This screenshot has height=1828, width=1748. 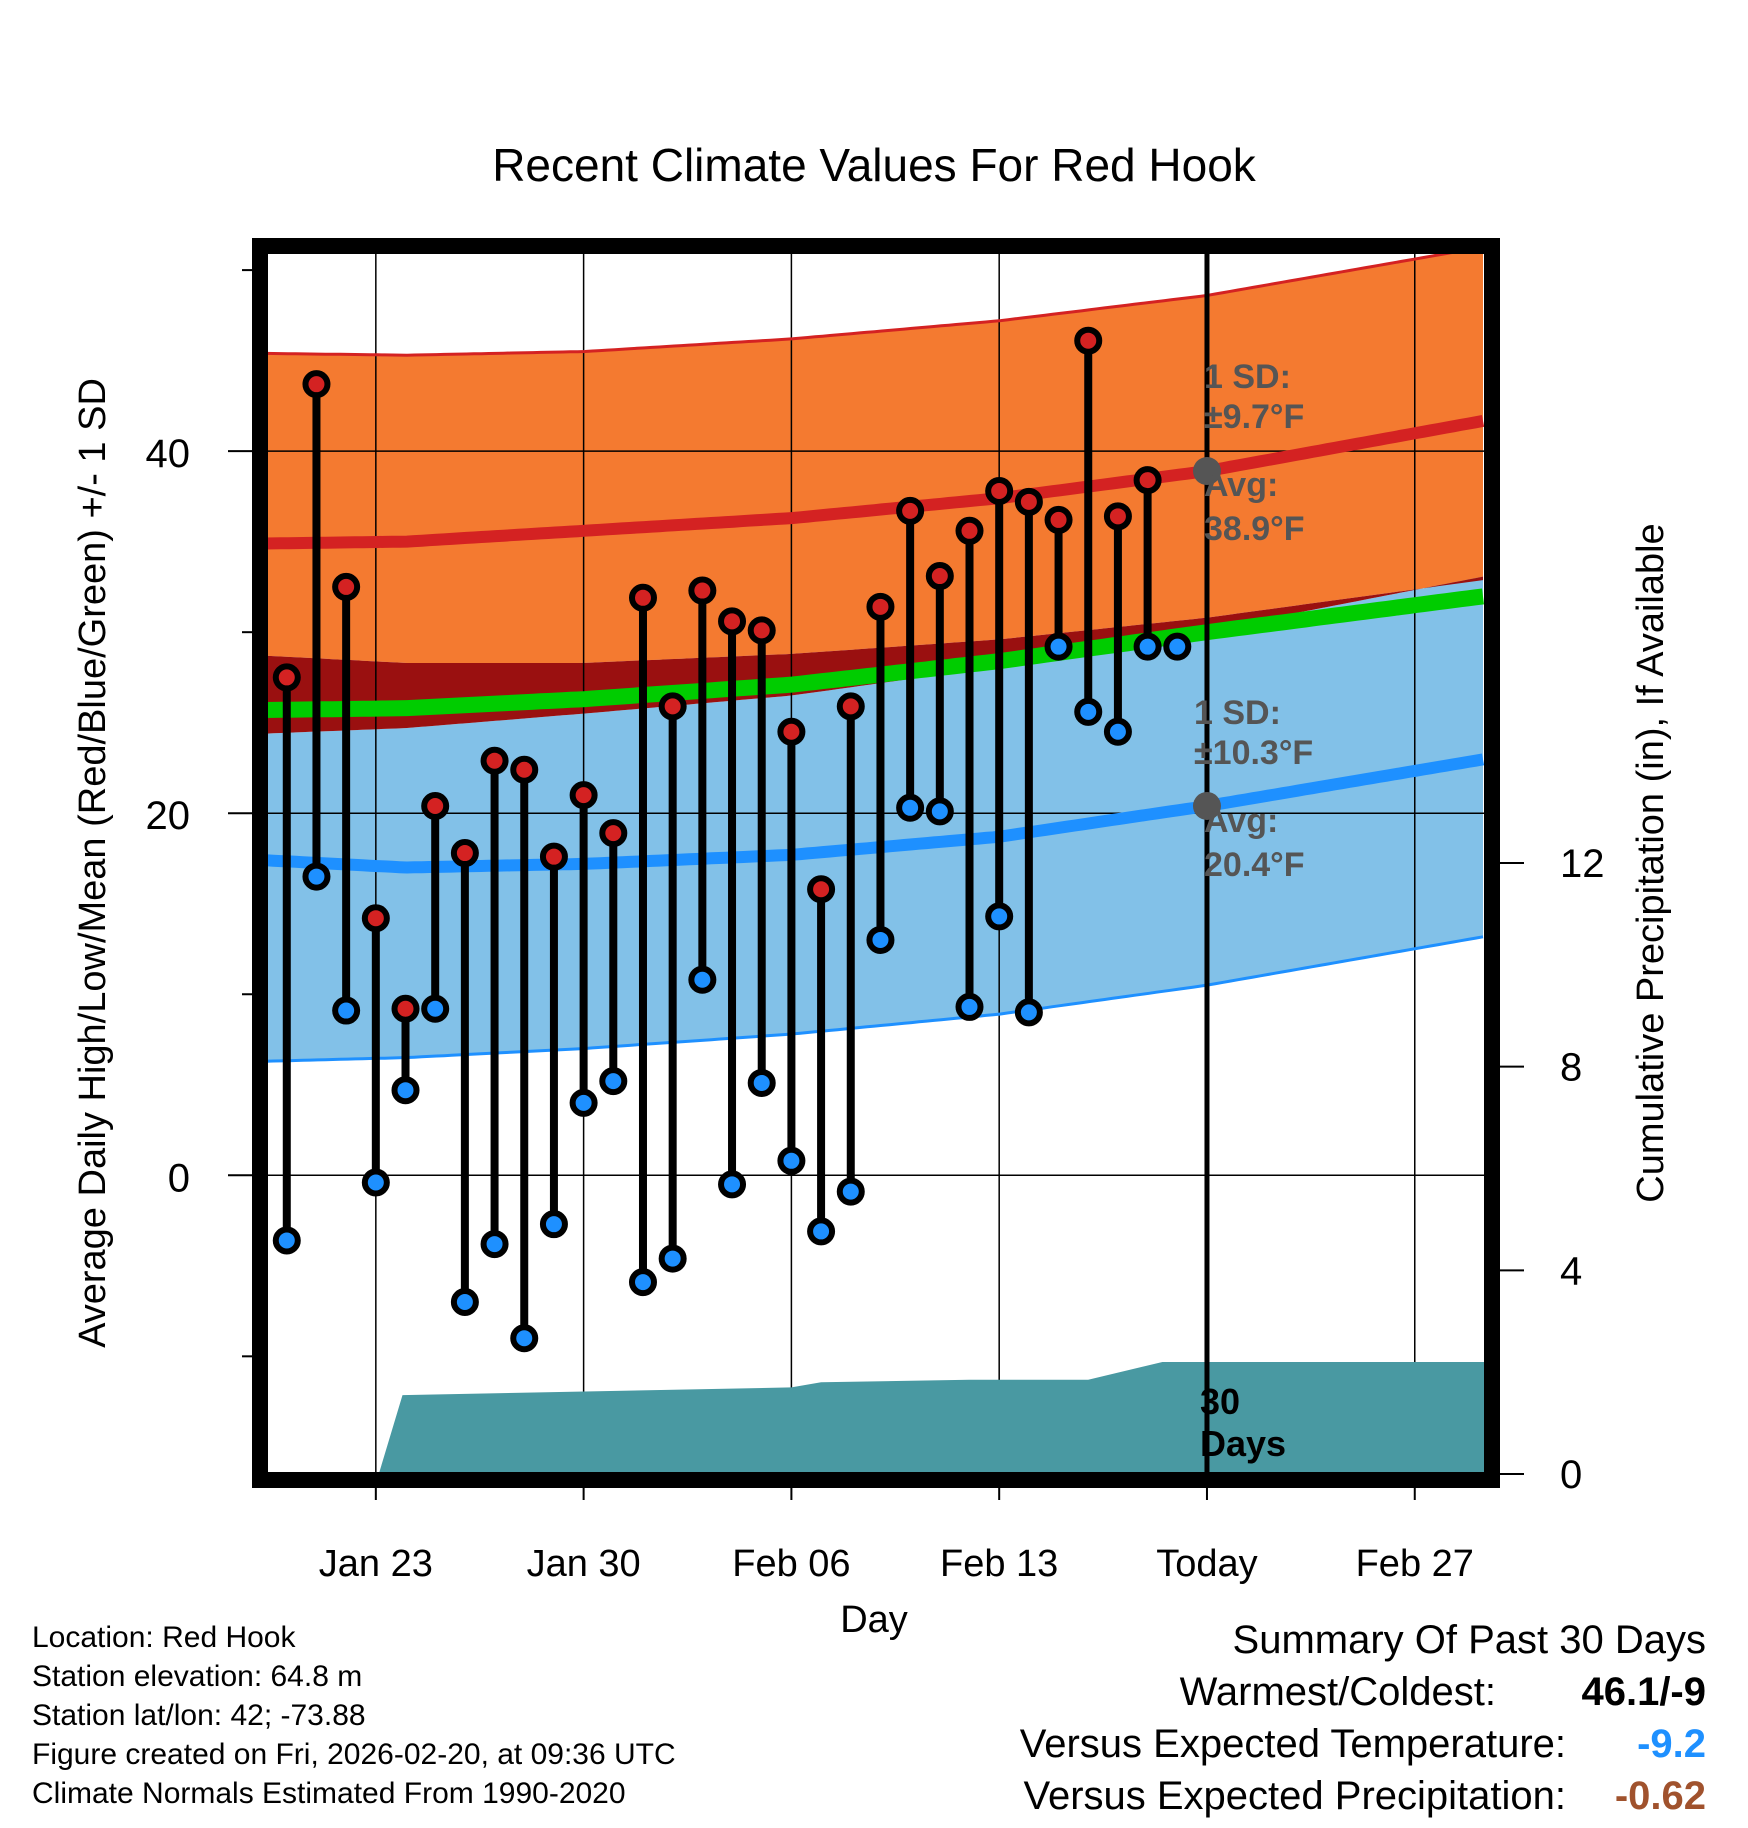 I want to click on location-text: Location: Red Hook, so click(x=164, y=1637).